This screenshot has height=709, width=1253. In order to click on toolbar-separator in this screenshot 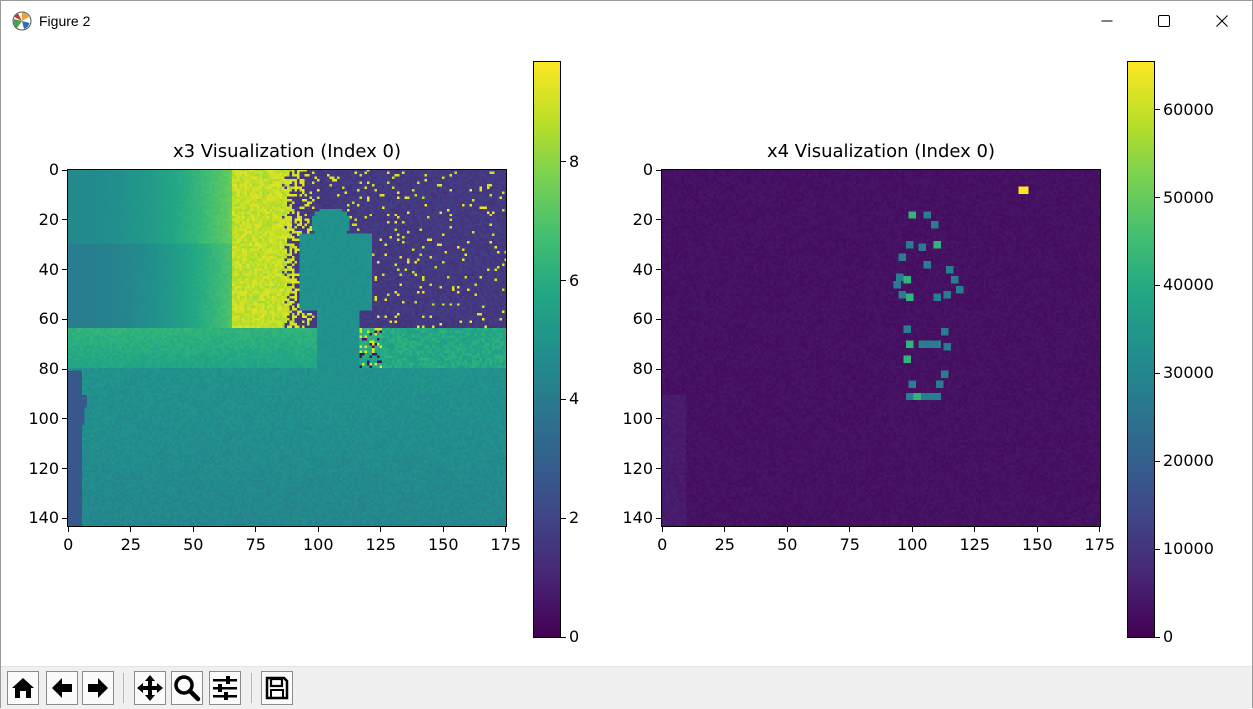, I will do `click(123, 688)`.